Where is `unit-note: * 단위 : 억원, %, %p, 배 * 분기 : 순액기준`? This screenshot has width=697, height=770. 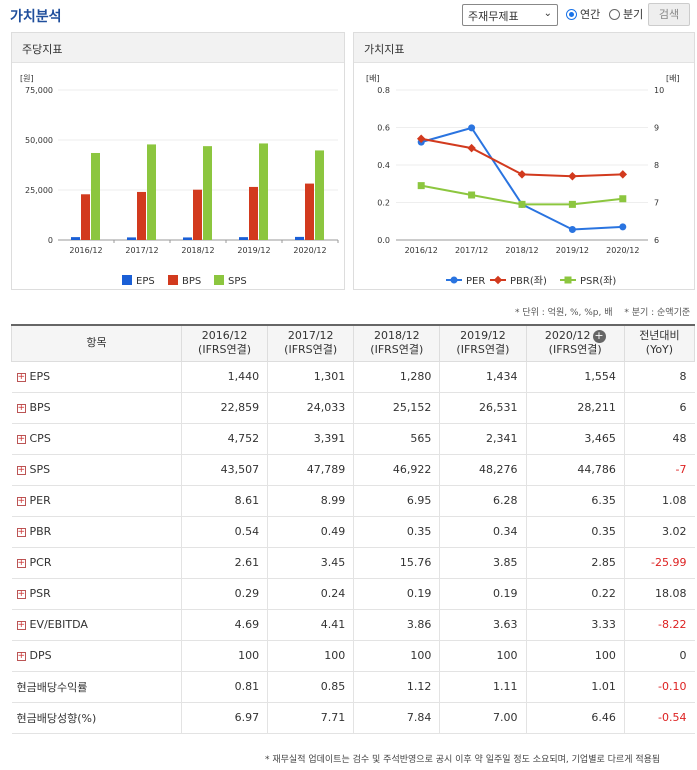
unit-note: * 단위 : 억원, %, %p, 배 * 분기 : 순액기준 is located at coordinates (603, 313).